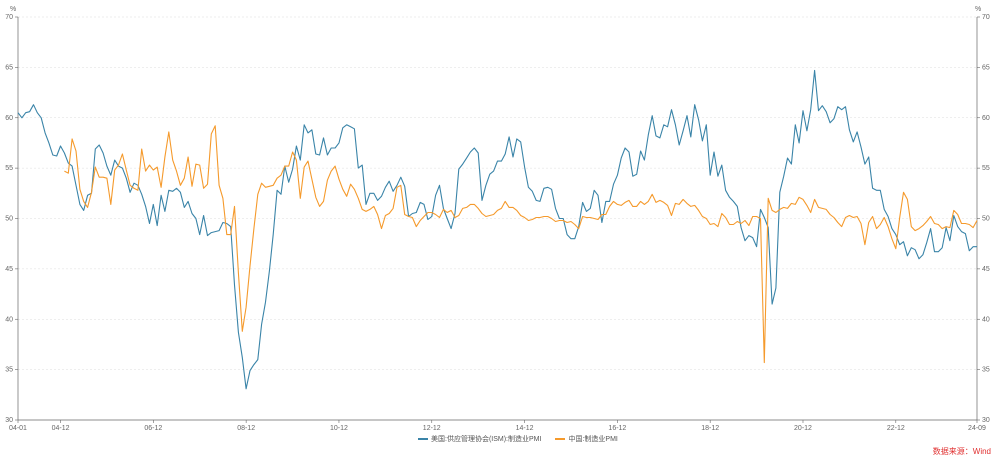 Image resolution: width=999 pixels, height=457 pixels. I want to click on legend-label: 中国:制造业PMI, so click(593, 439).